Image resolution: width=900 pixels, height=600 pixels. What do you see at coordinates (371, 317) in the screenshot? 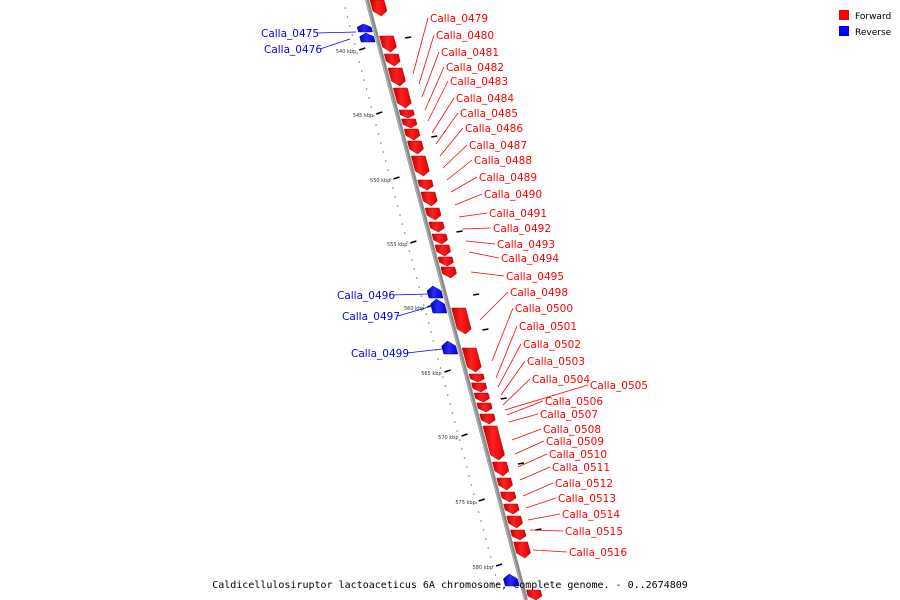
I see `gene-label: Calla_0497` at bounding box center [371, 317].